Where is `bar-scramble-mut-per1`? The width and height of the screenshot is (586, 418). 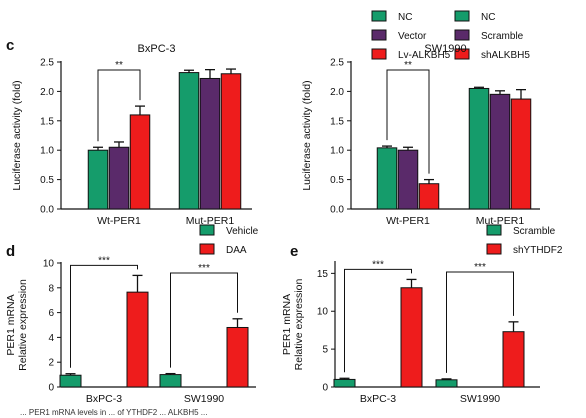 bar-scramble-mut-per1 is located at coordinates (500, 151).